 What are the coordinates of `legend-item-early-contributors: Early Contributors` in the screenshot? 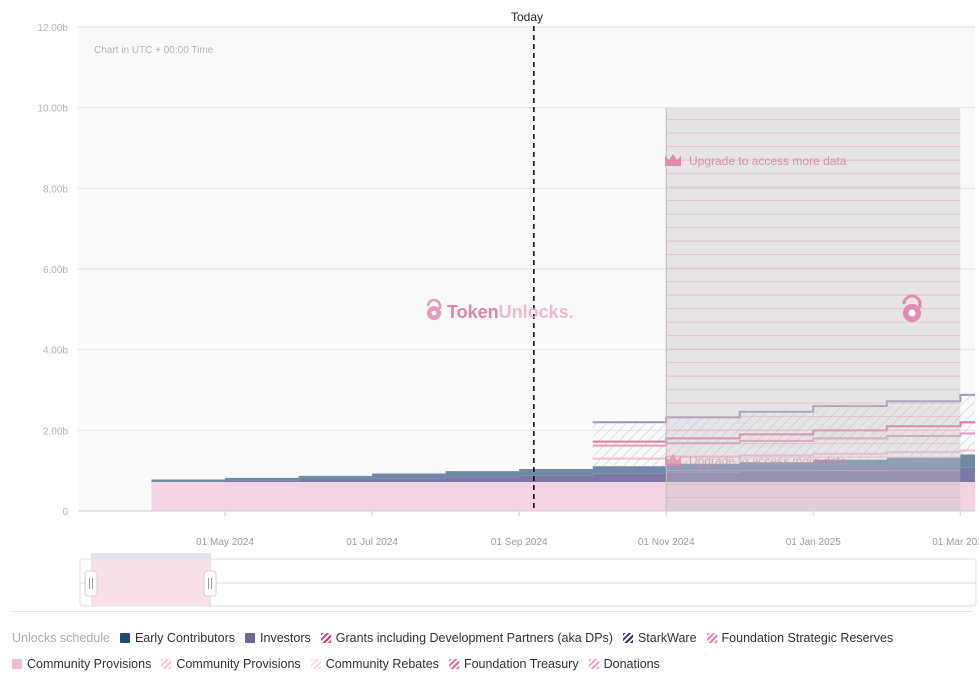 It's located at (177, 638).